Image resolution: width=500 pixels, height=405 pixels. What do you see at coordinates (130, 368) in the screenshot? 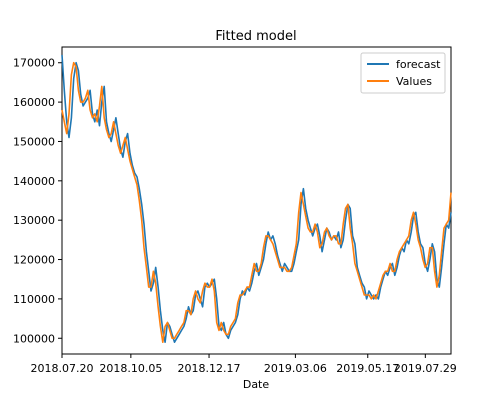
I see `x-tick-label: 2018.10.05` at bounding box center [130, 368].